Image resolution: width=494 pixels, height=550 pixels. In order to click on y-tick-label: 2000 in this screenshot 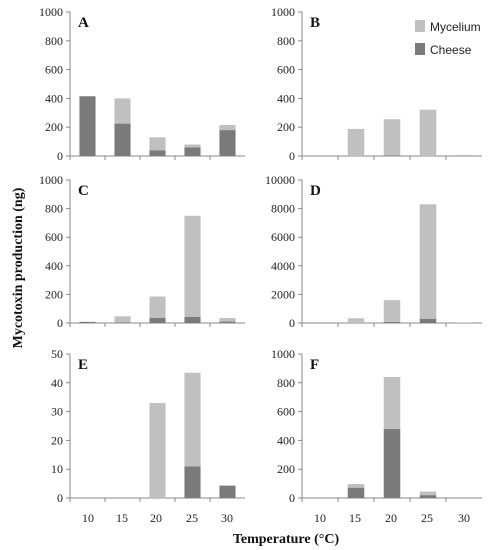, I will do `click(283, 294)`.